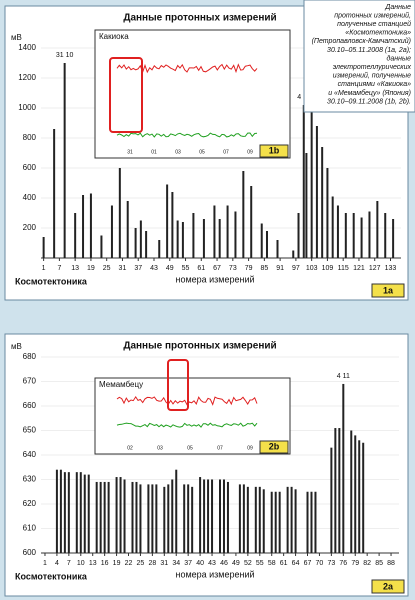 This screenshot has width=415, height=600. What do you see at coordinates (114, 36) in the screenshot?
I see `inset-title: Какиока` at bounding box center [114, 36].